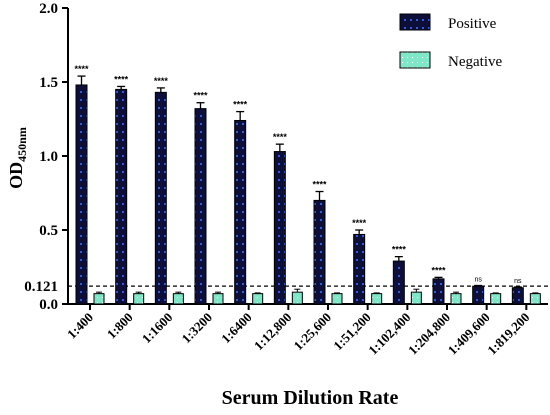 This screenshot has width=550, height=415. I want to click on x-tick-label: 1:400, so click(80, 326).